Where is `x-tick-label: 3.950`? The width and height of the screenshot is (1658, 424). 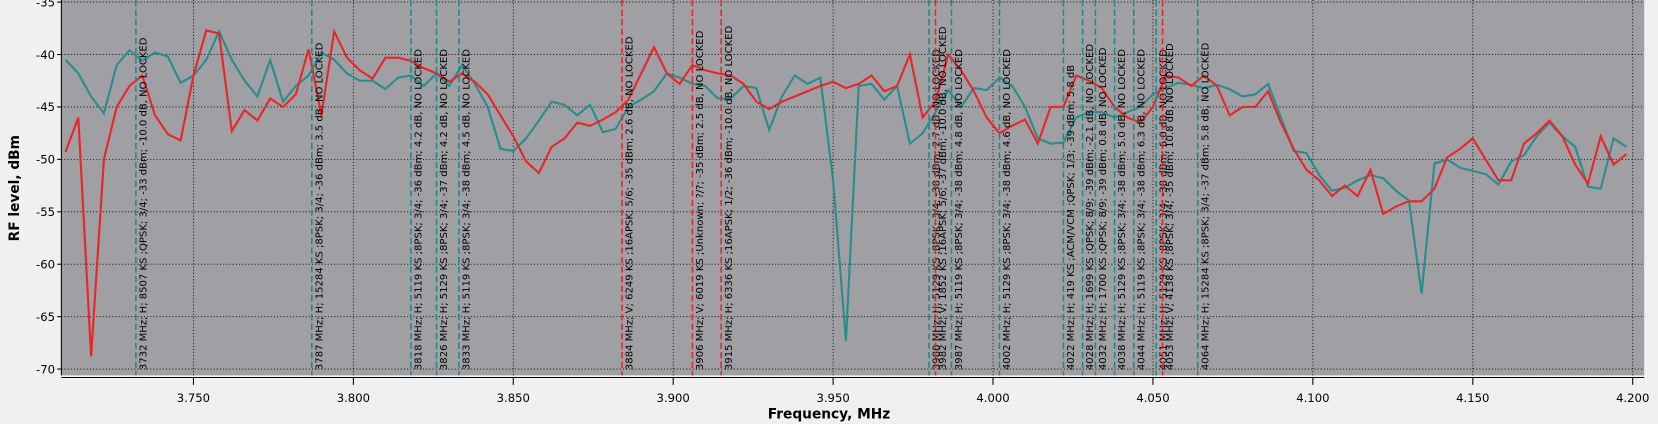
x-tick-label: 3.950 is located at coordinates (832, 398).